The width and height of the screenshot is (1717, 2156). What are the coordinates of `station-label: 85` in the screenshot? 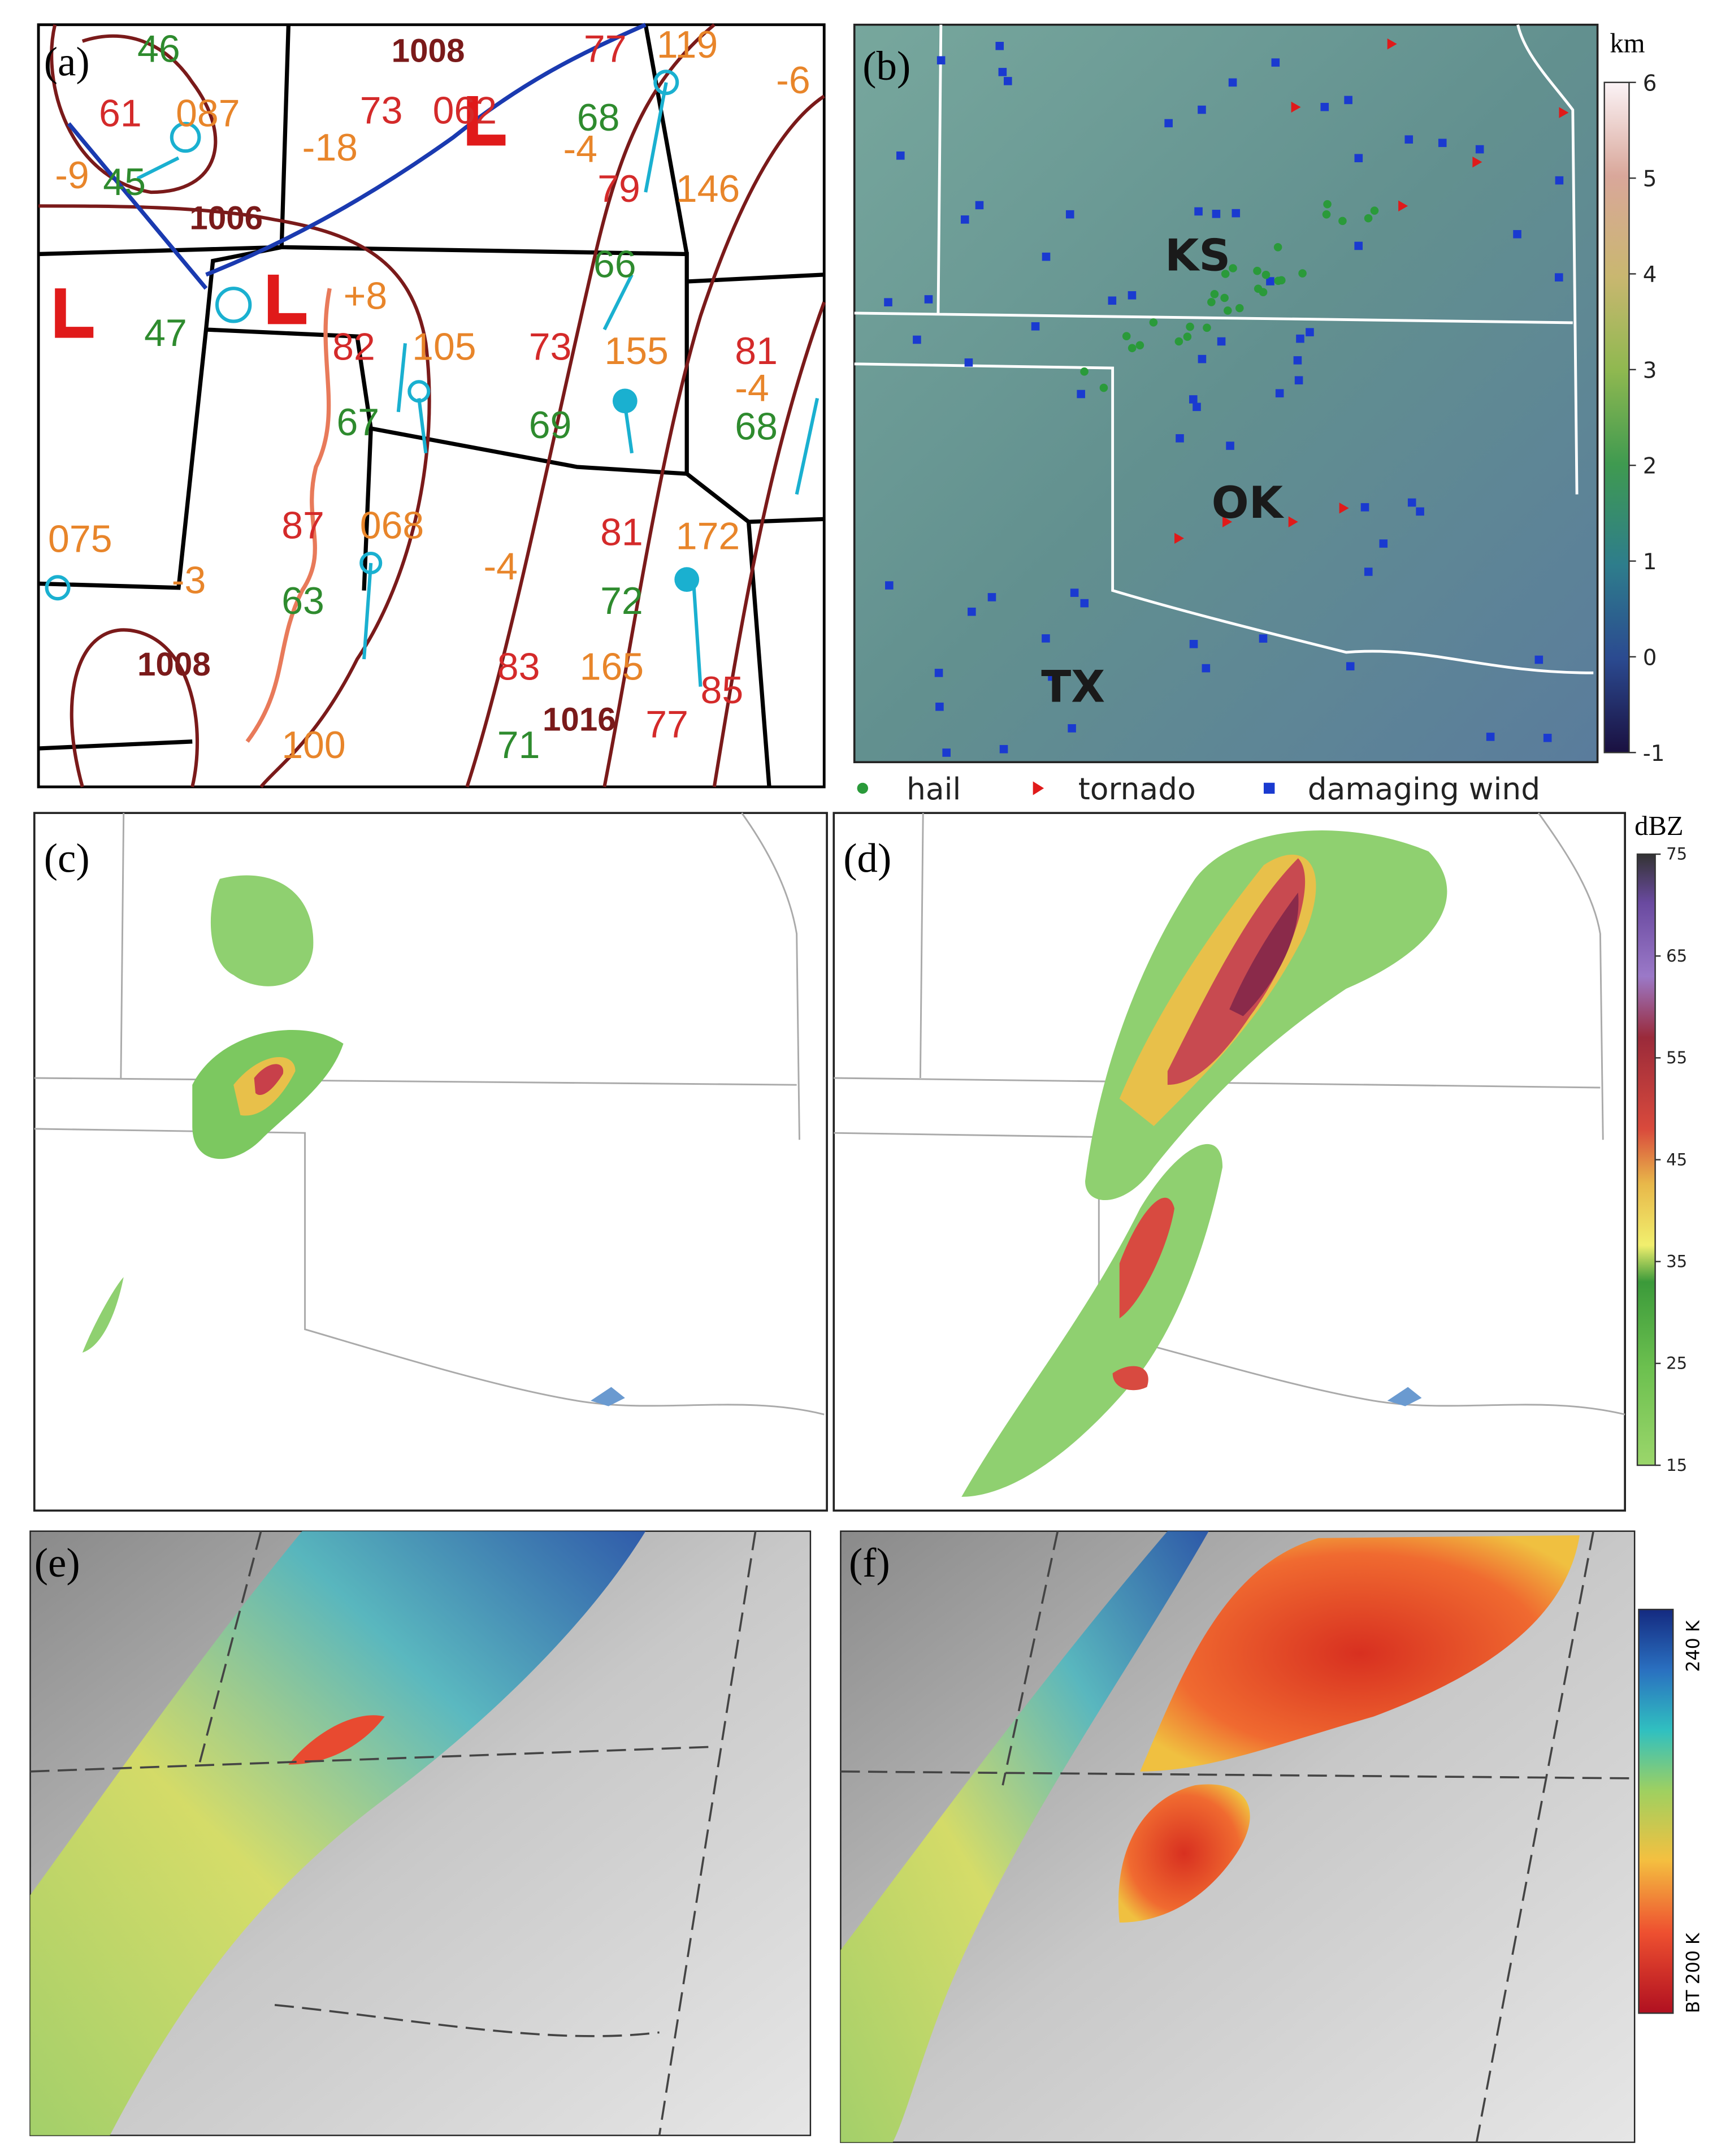 It's located at (723, 690).